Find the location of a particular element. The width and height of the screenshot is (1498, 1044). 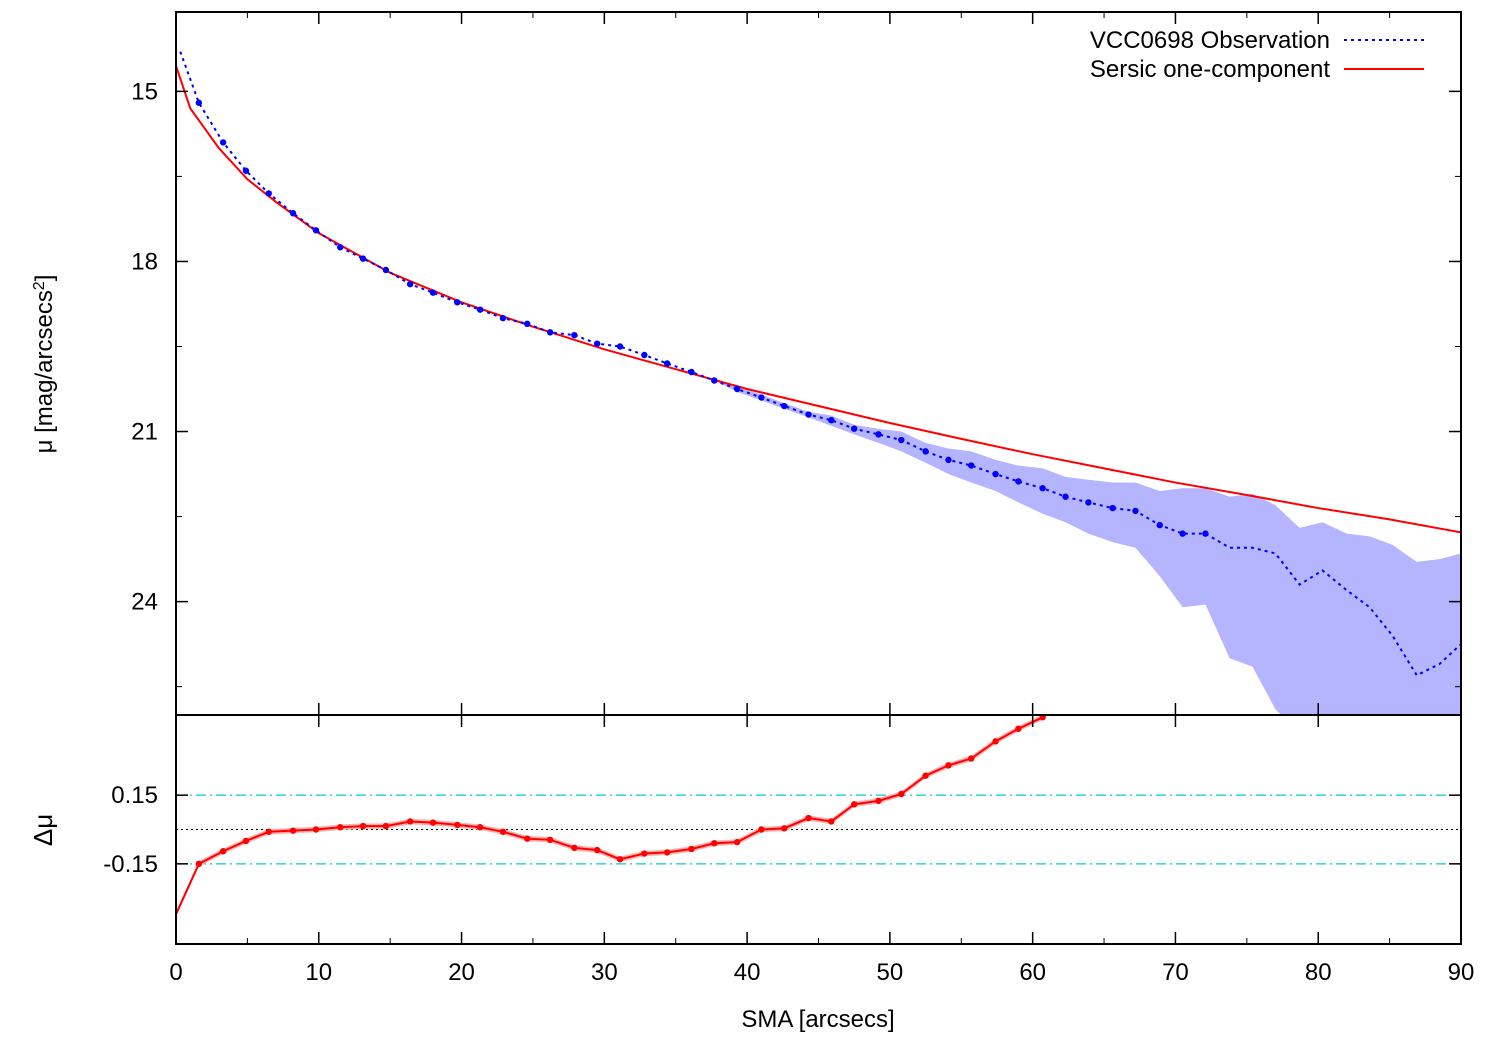

x-tick-label: 20 is located at coordinates (461, 972).